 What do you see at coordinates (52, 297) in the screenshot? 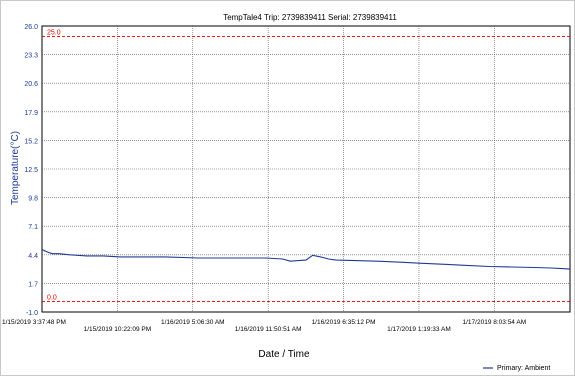
I see `threshold-label: 0.0` at bounding box center [52, 297].